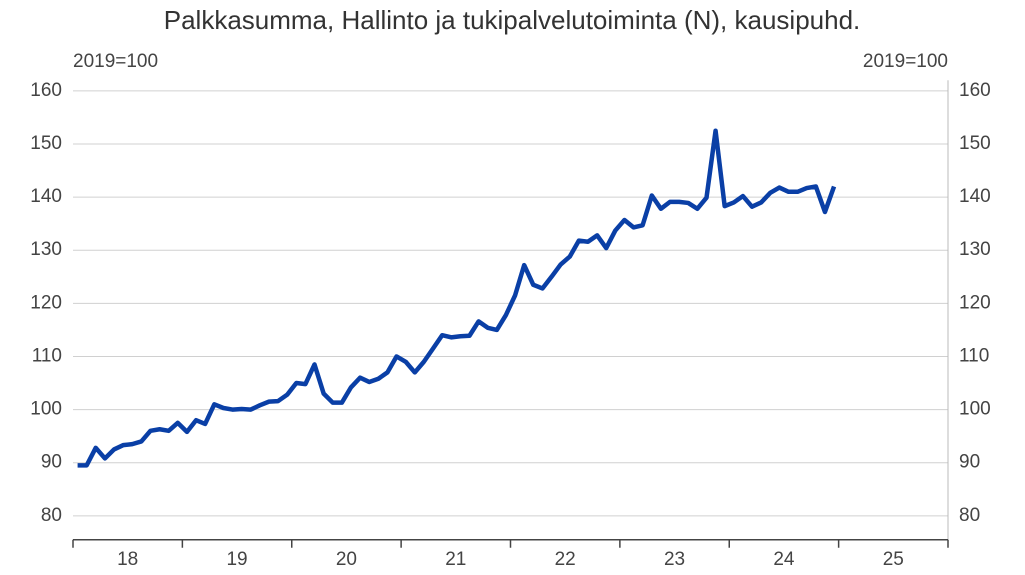 Image resolution: width=1025 pixels, height=575 pixels. I want to click on y-unit-right: 2019=100, so click(905, 61).